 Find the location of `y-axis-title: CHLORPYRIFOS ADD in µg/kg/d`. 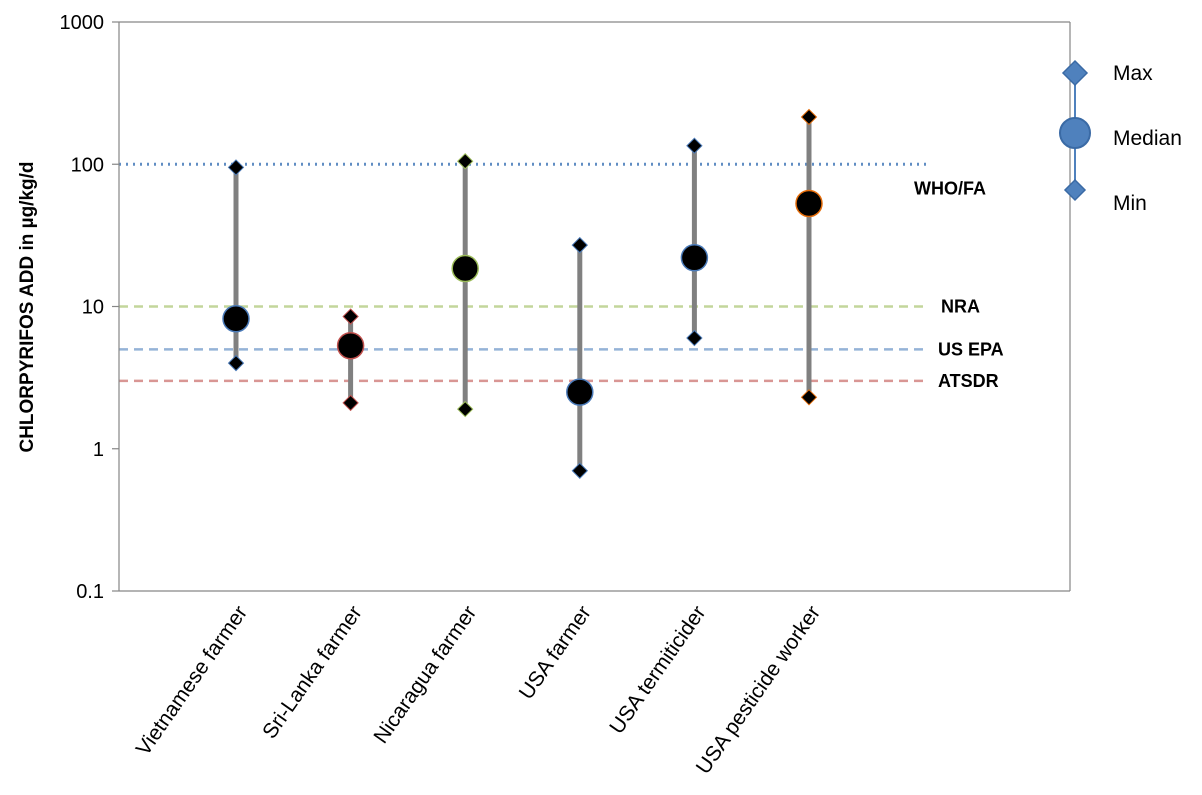

y-axis-title: CHLORPYRIFOS ADD in µg/kg/d is located at coordinates (27, 306).